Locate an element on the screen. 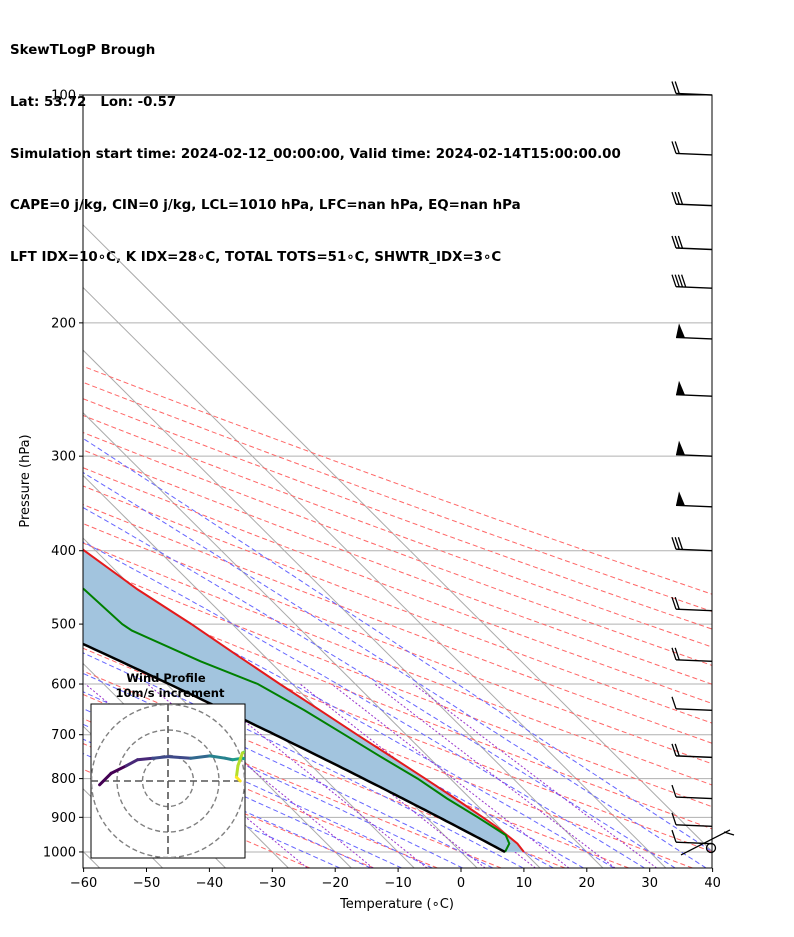  parcel-line is located at coordinates (294, 748).